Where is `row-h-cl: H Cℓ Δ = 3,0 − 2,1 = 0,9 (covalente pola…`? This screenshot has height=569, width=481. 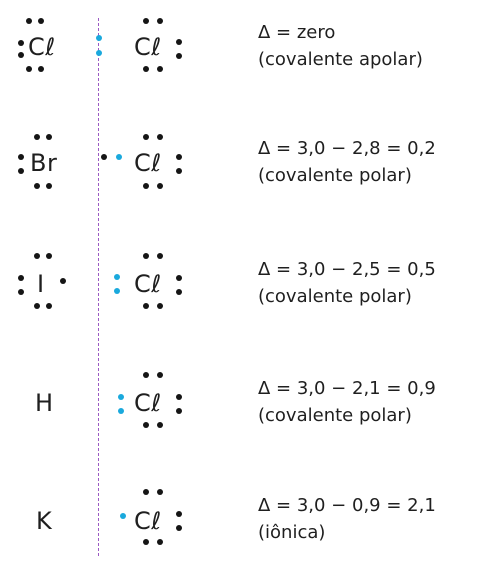
row-h-cl: H Cℓ Δ = 3,0 − 2,1 = 0,9 (covalente pola… is located at coordinates (240, 412).